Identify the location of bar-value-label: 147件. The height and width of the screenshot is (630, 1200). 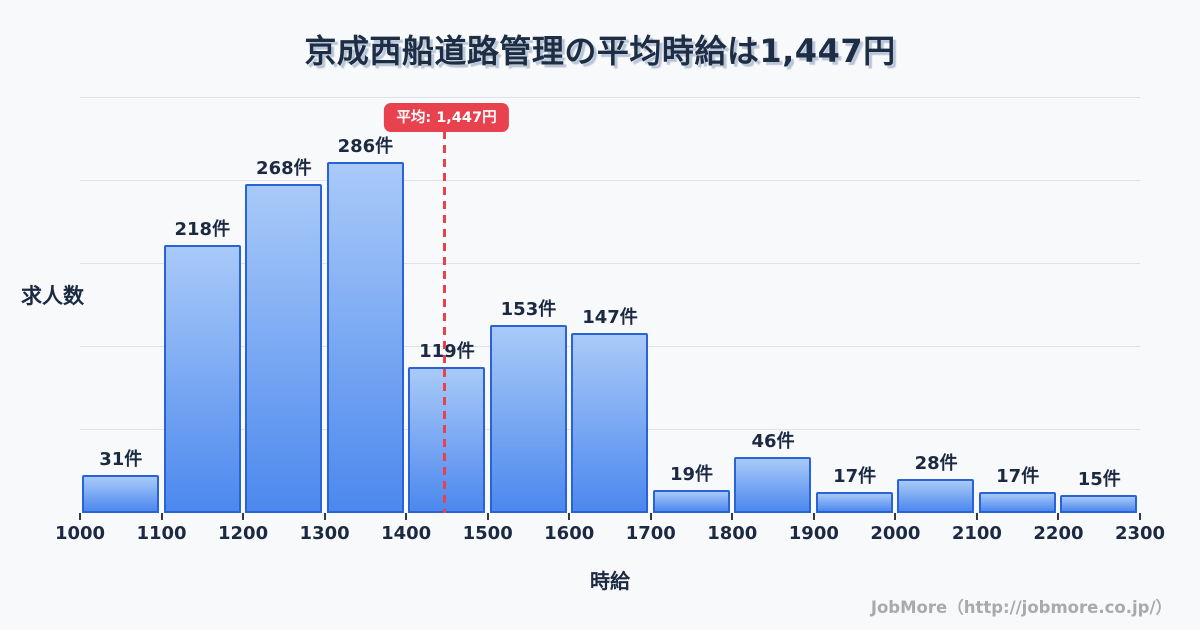
(610, 317).